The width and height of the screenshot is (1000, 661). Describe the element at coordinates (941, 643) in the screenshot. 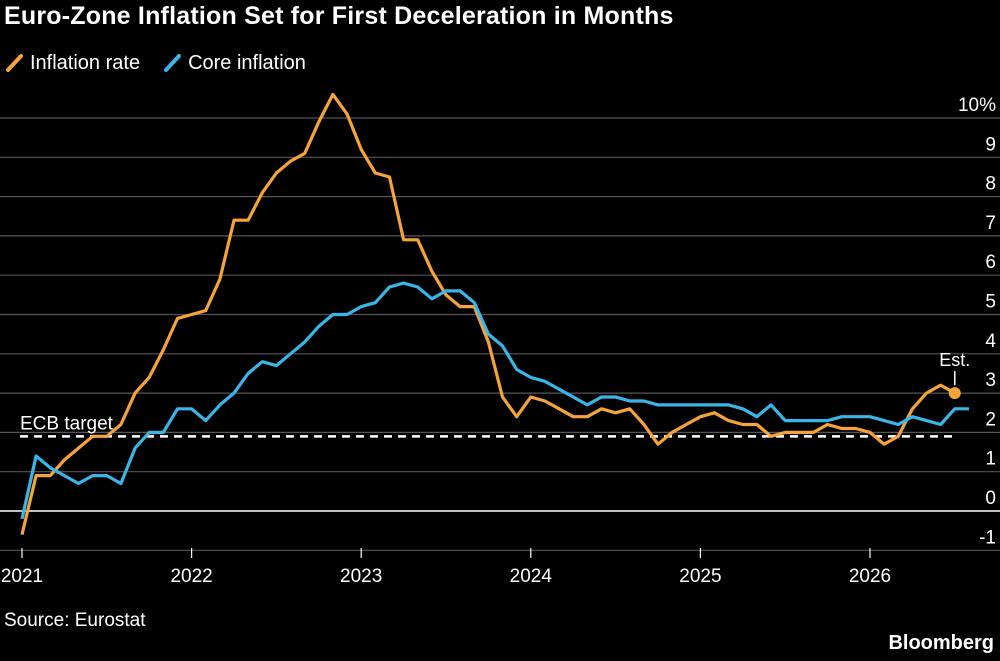

I see `brand-logo: Bloomberg` at that location.